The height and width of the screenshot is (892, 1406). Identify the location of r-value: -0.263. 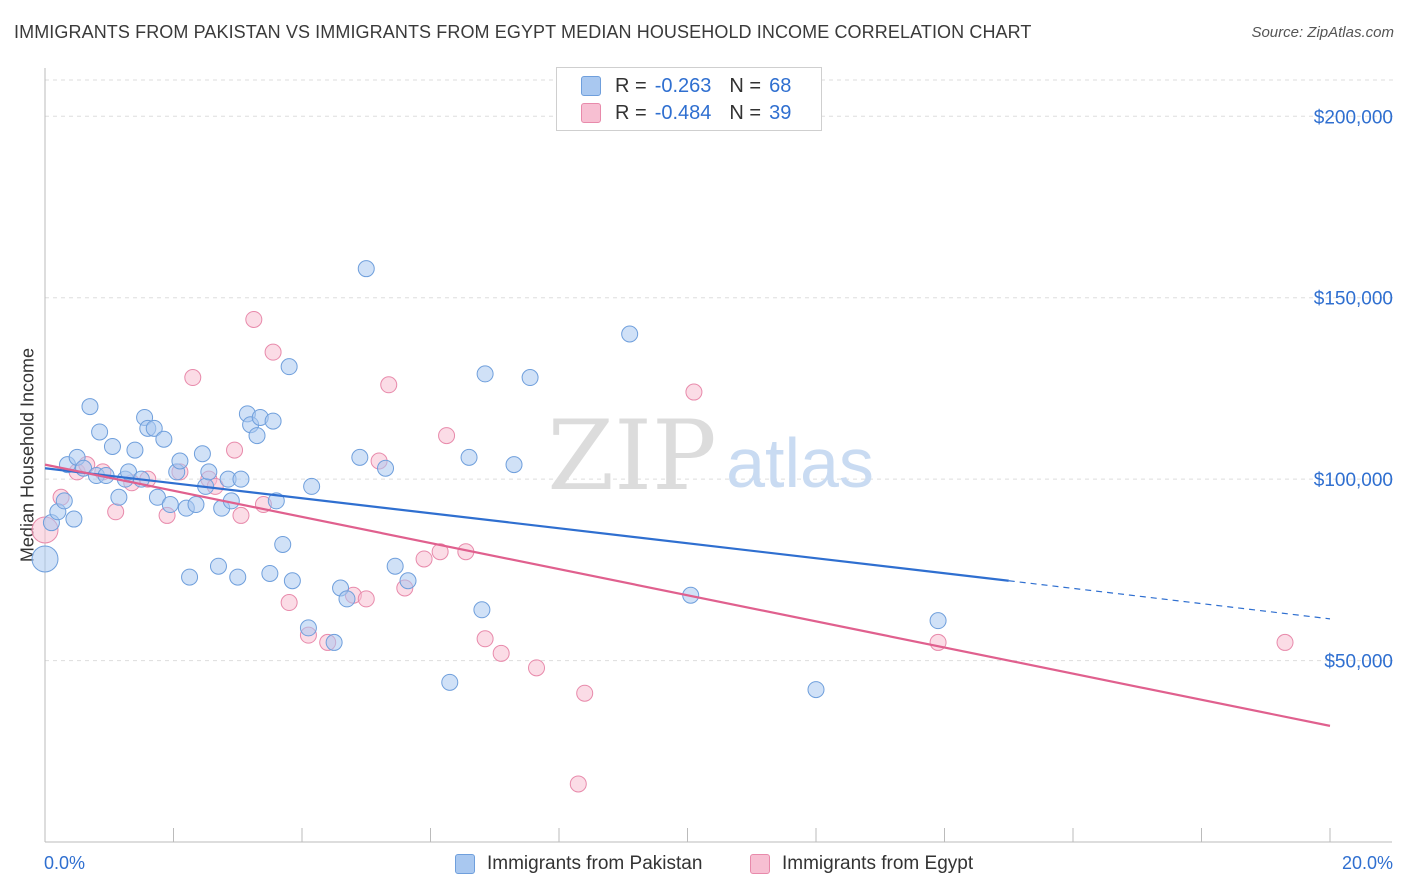
(683, 85).